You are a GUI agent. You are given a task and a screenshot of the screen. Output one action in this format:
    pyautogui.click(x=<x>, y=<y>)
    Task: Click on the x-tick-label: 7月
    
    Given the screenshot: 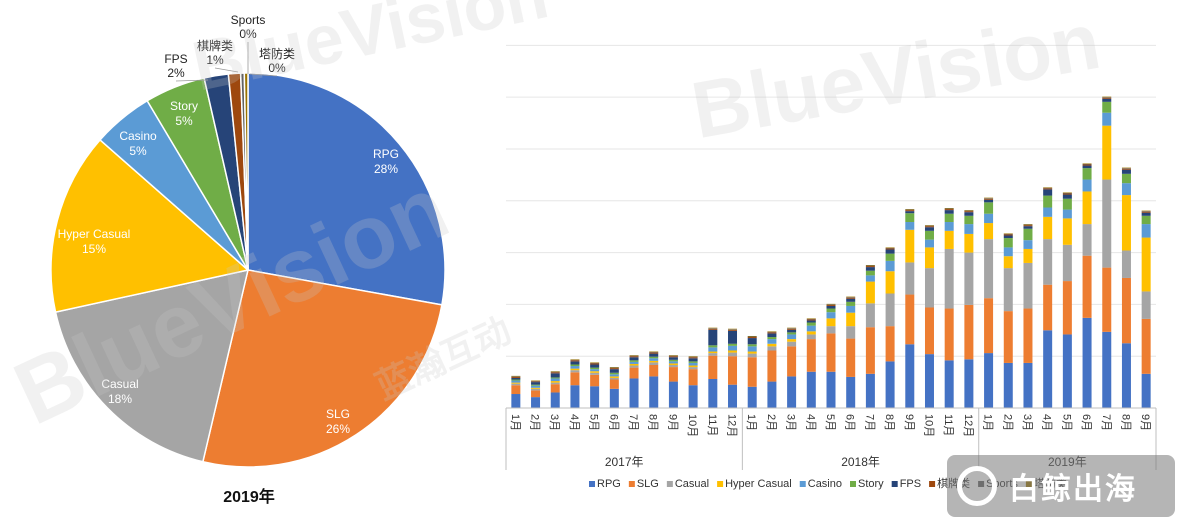 What is the action you would take?
    pyautogui.click(x=869, y=422)
    